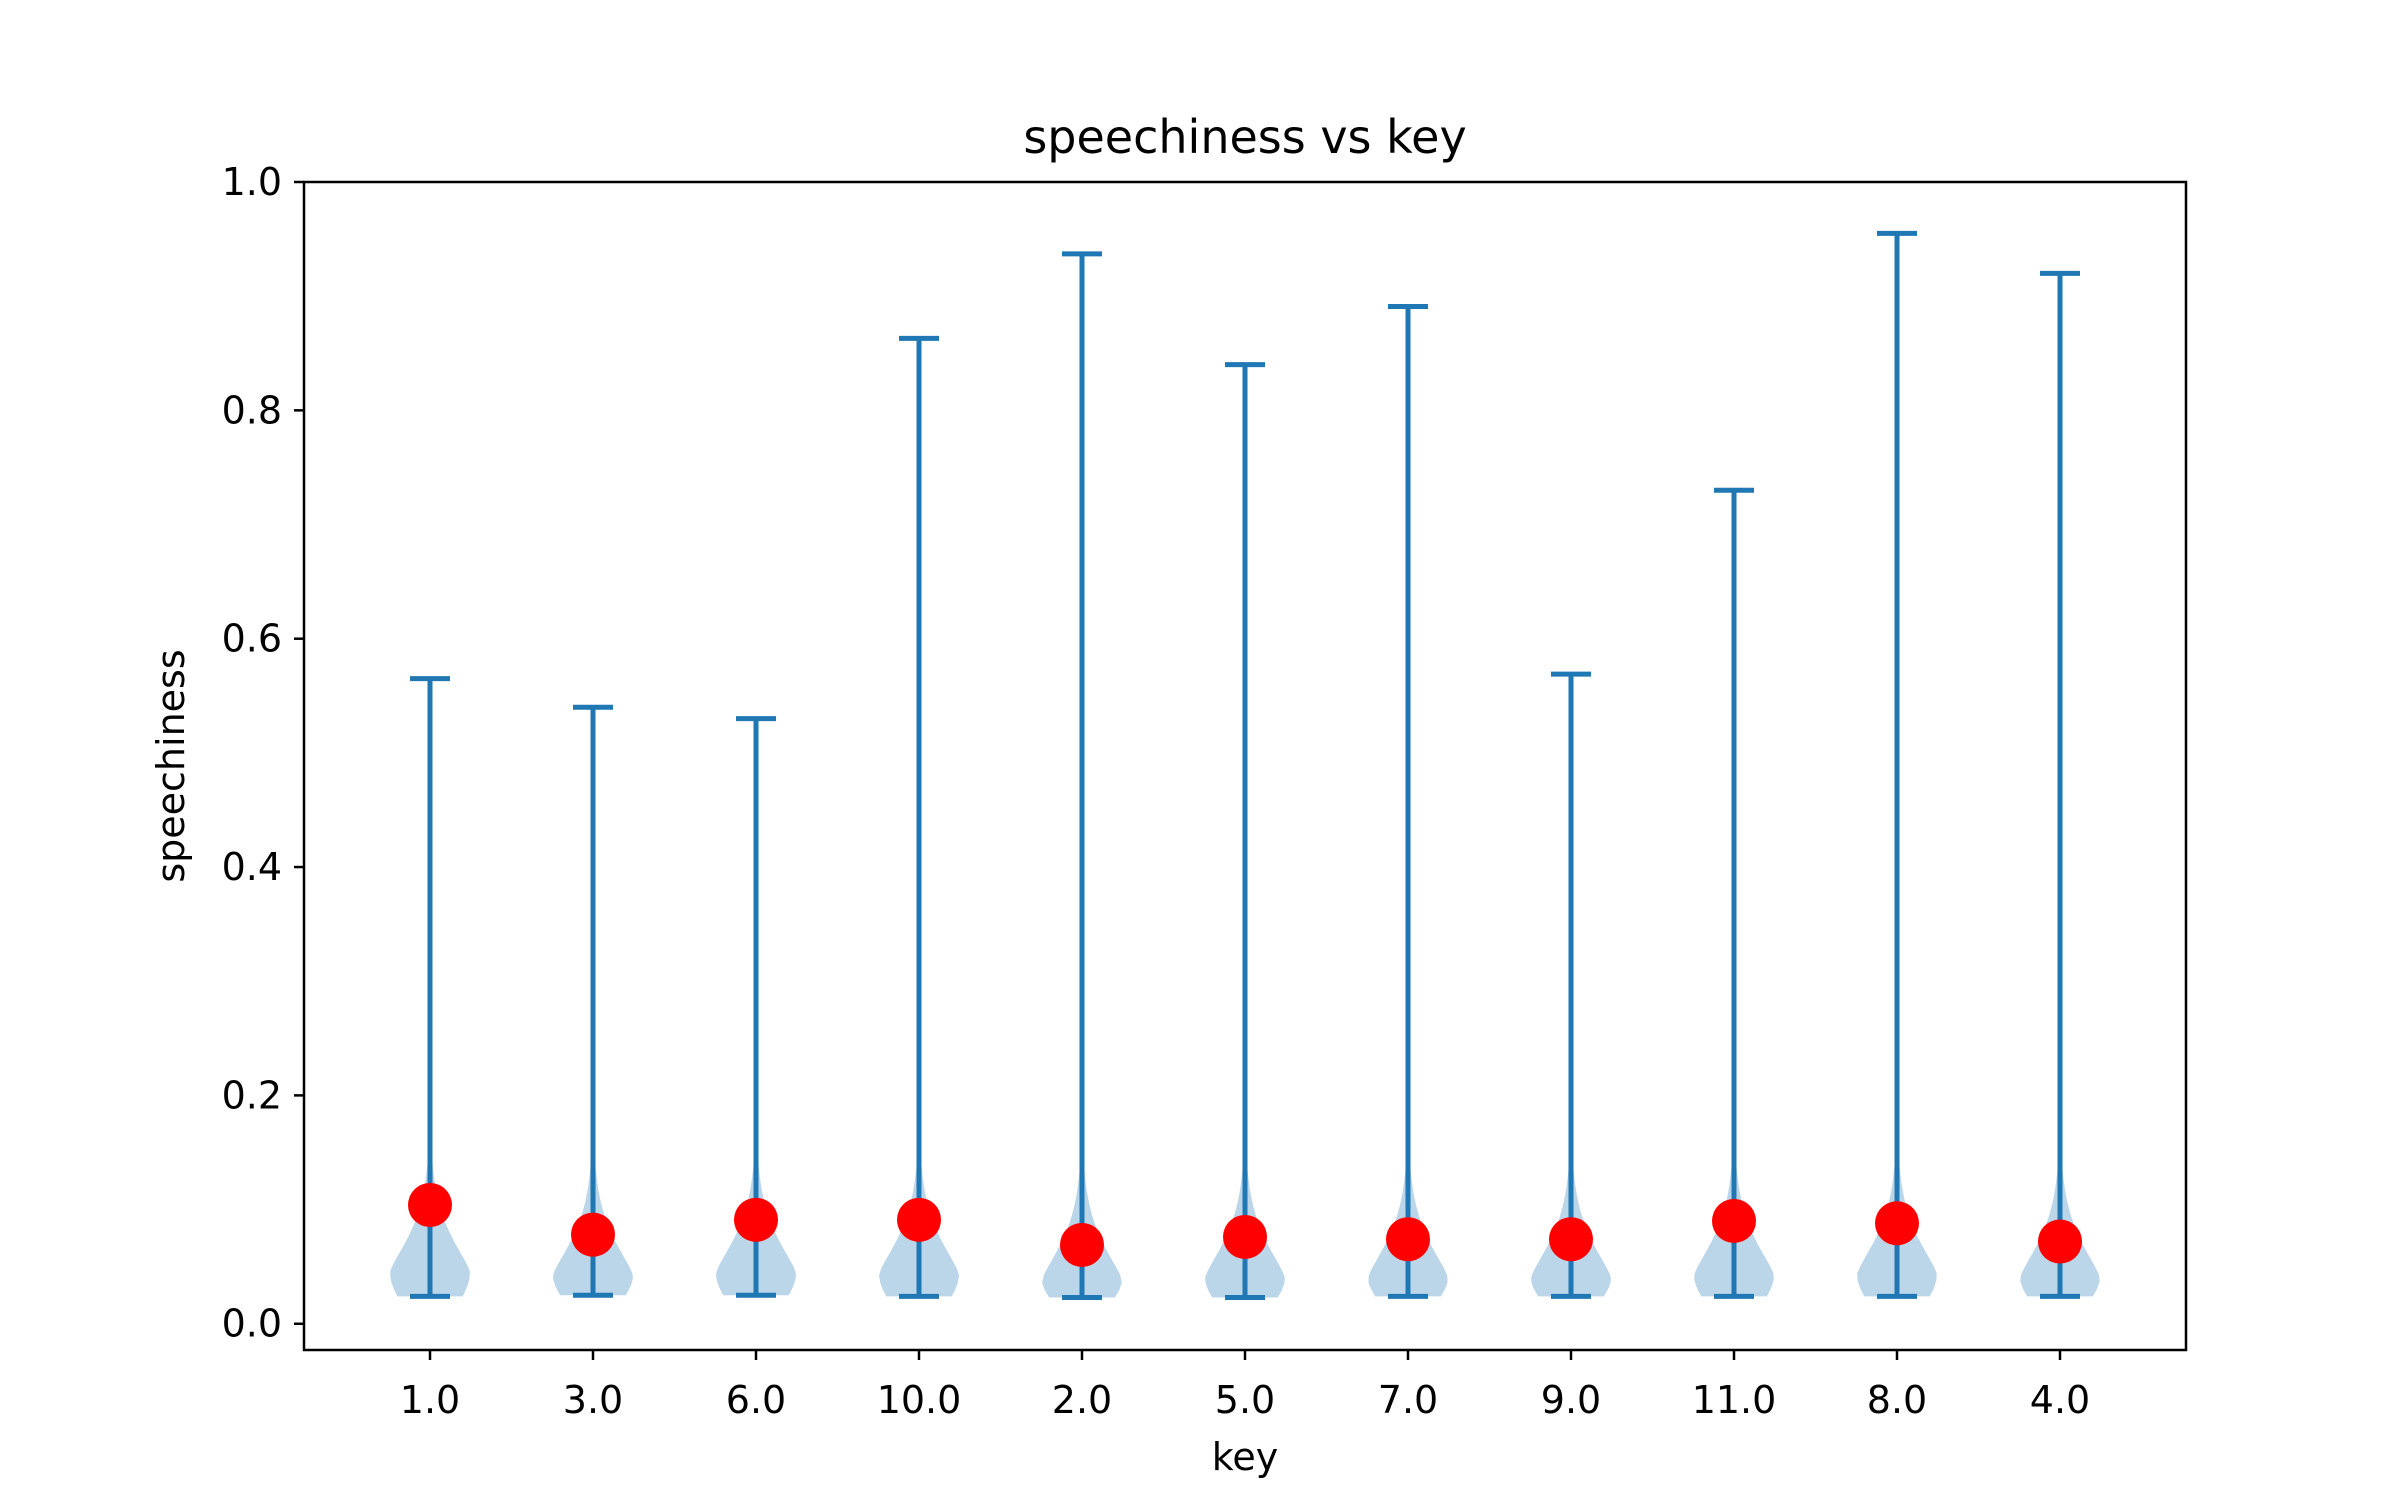  What do you see at coordinates (1408, 1400) in the screenshot?
I see `x-tick-label: 7.0` at bounding box center [1408, 1400].